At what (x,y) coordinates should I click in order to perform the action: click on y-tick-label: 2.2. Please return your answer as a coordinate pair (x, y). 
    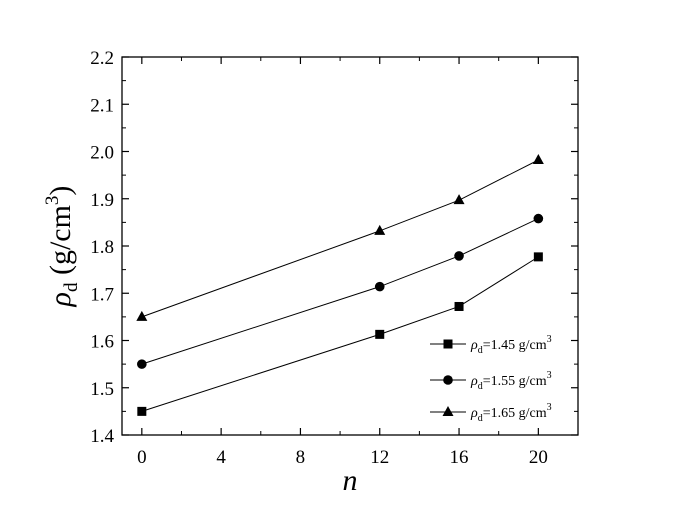
    Looking at the image, I should click on (102, 58).